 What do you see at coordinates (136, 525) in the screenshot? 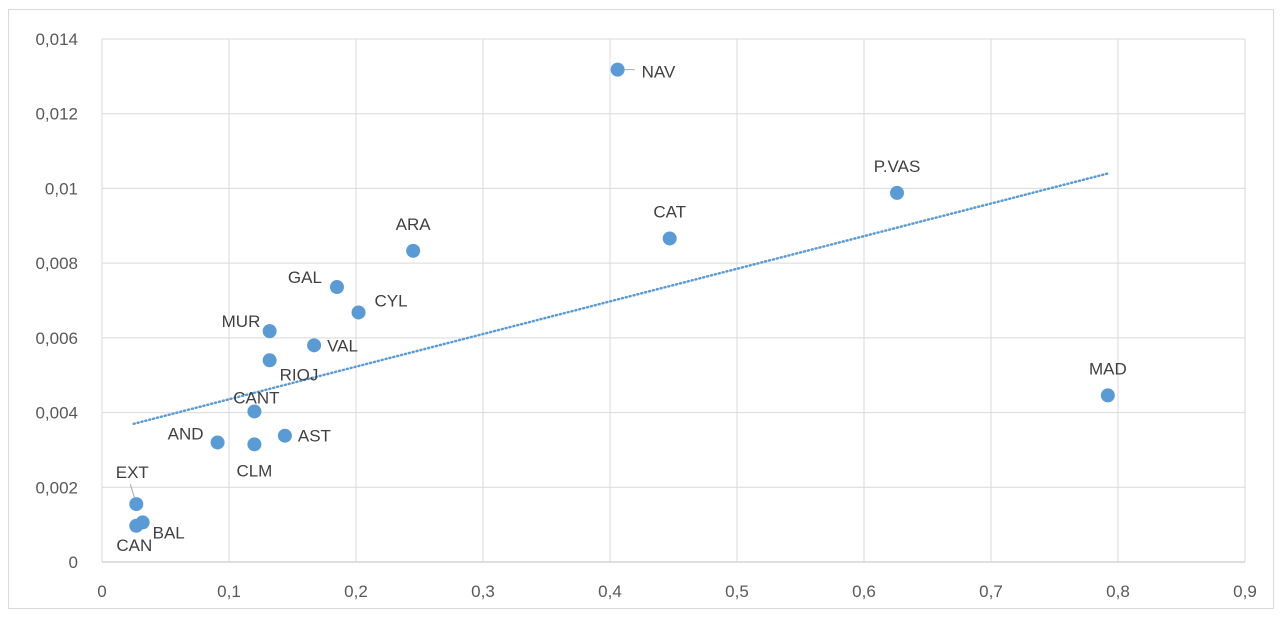
I see `data-point-can` at bounding box center [136, 525].